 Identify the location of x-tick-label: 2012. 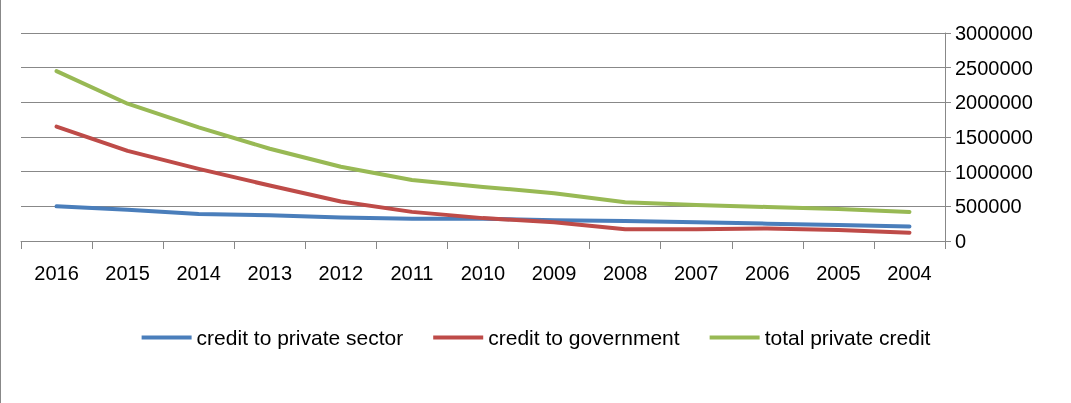
(341, 273).